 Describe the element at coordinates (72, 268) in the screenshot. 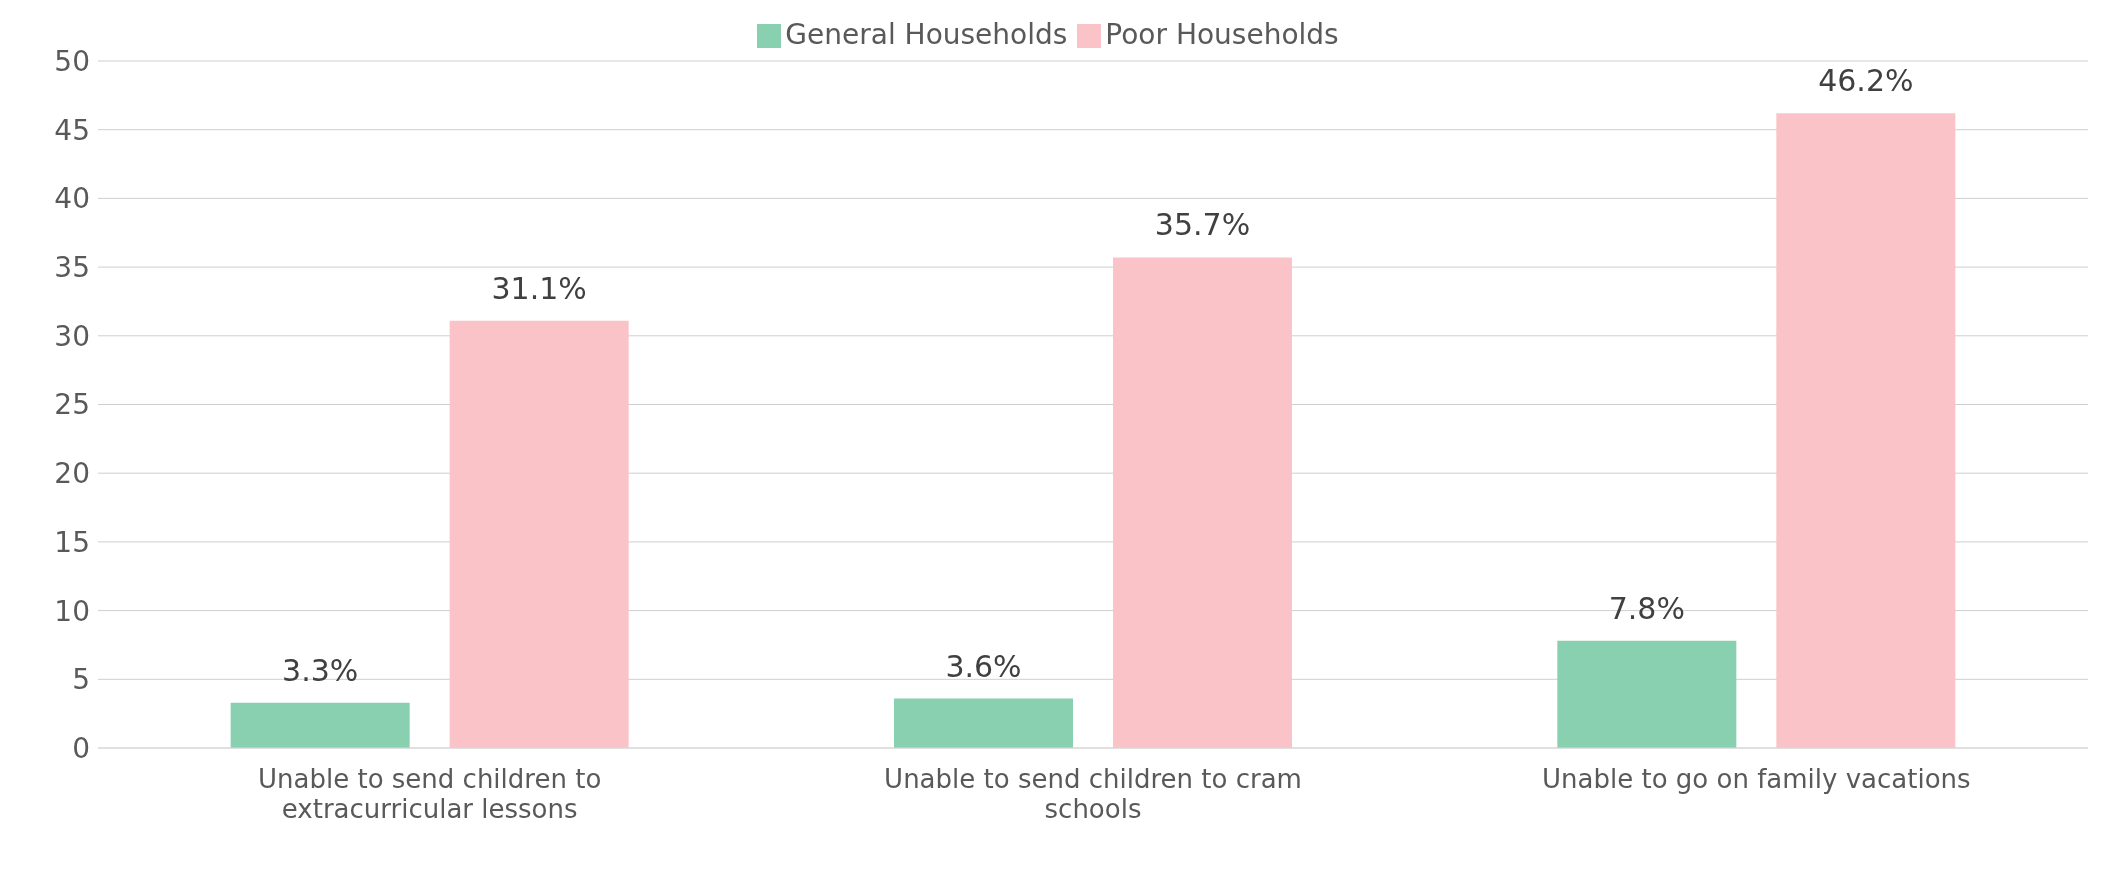

I see `y-tick-label: 35` at that location.